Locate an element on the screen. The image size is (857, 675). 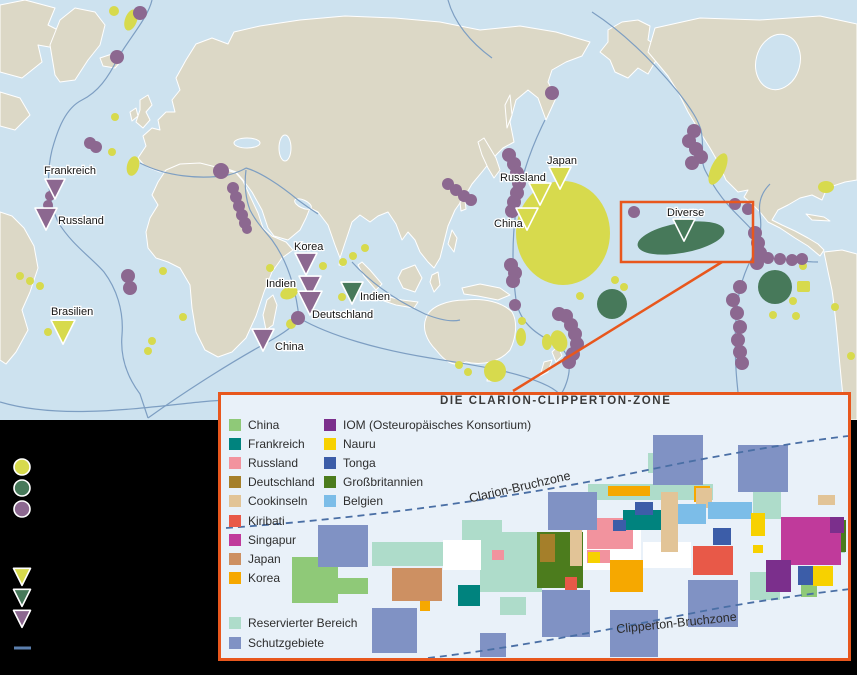
legend-swatch-russland is located at coordinates (235, 463).